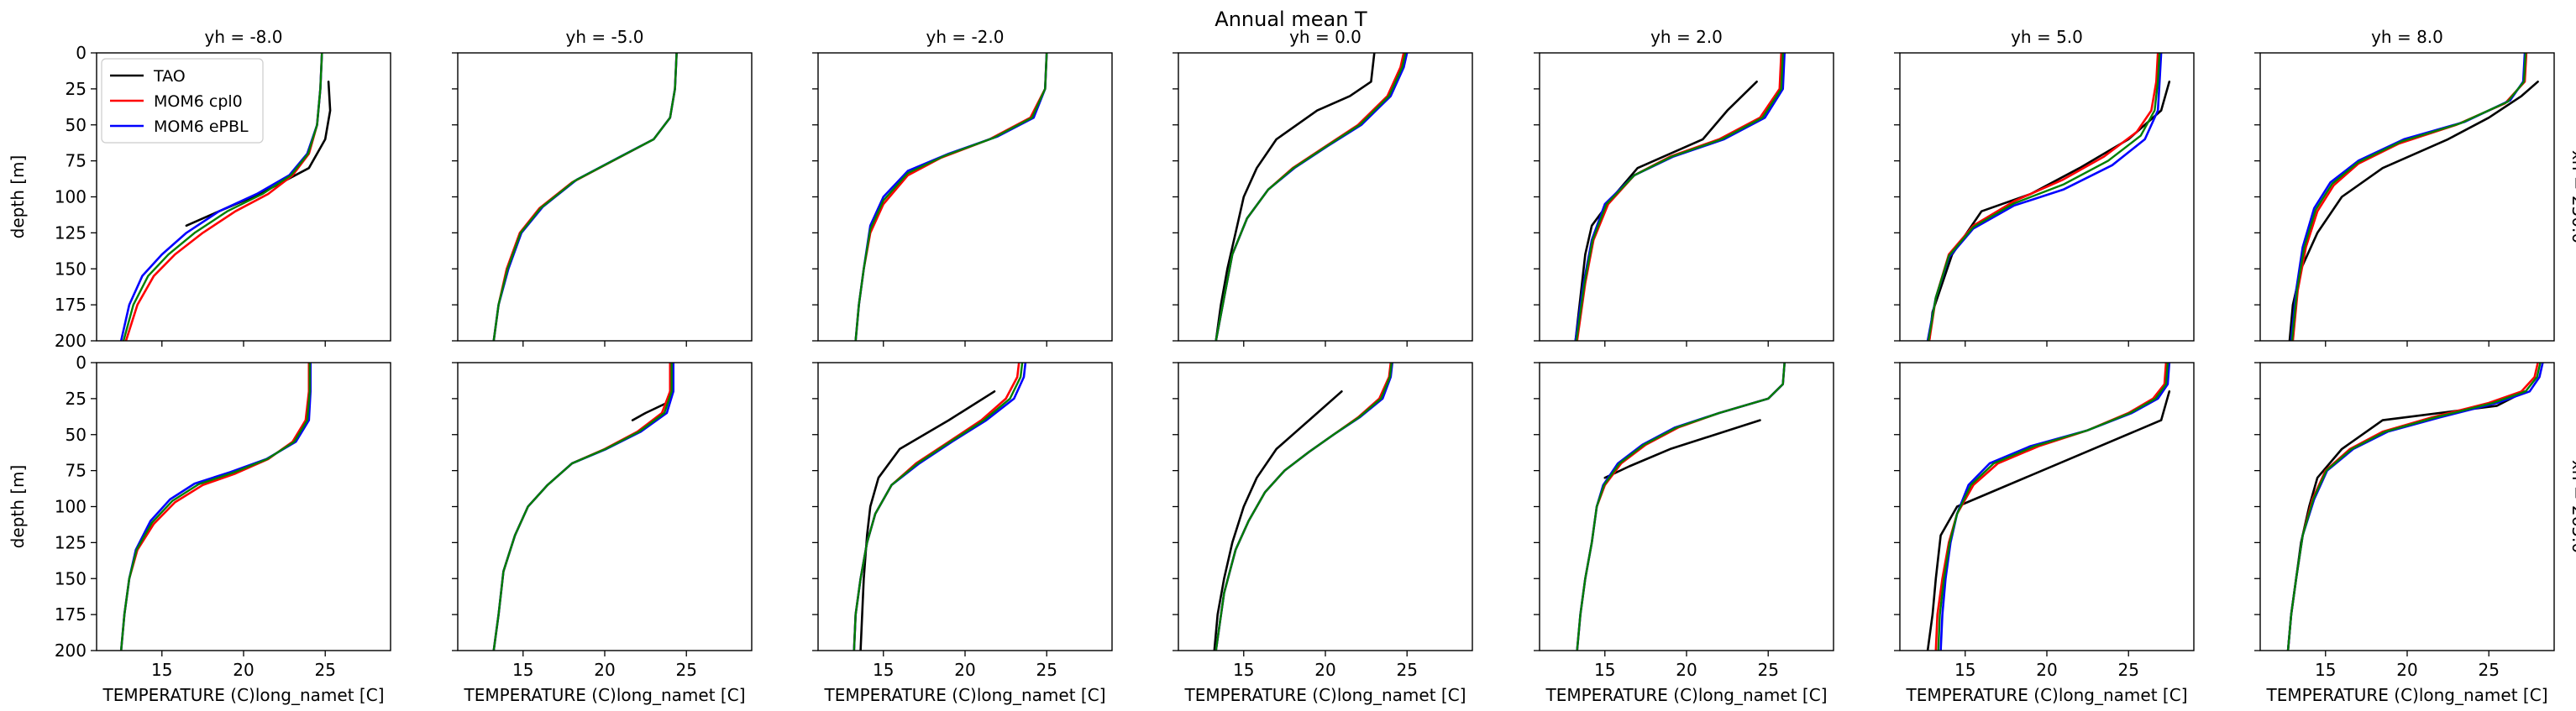 Image resolution: width=2576 pixels, height=711 pixels. What do you see at coordinates (1325, 37) in the screenshot?
I see `panel-column-title: yh = 0.0` at bounding box center [1325, 37].